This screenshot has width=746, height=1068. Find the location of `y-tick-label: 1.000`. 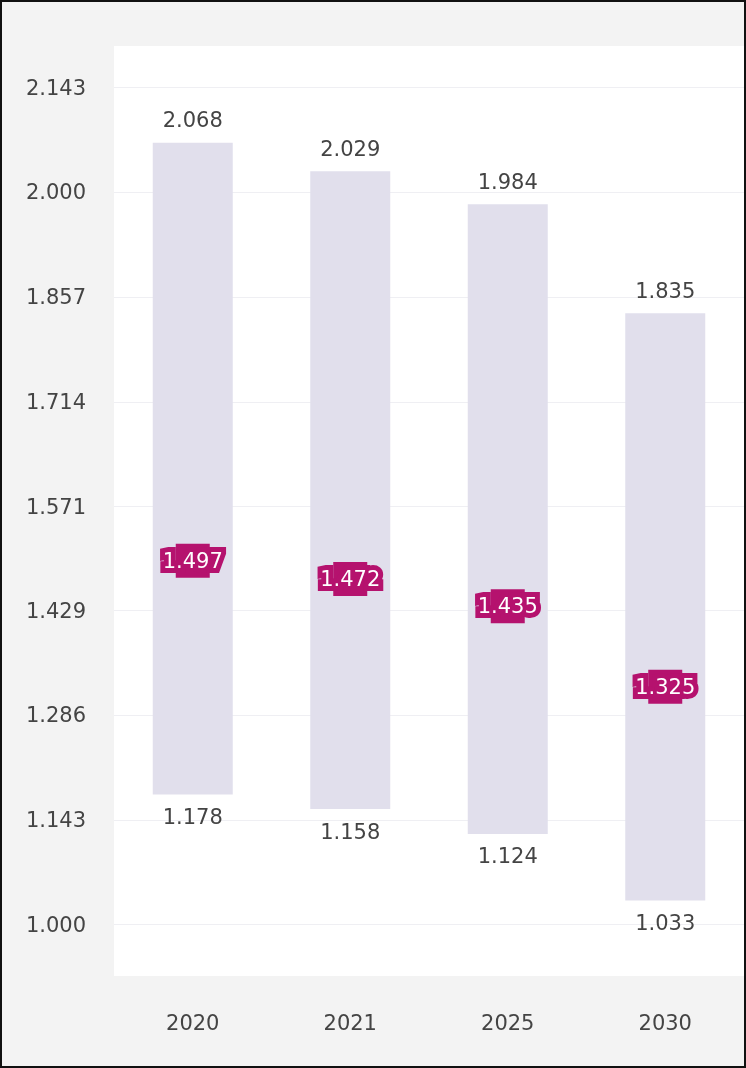

y-tick-label: 1.000 is located at coordinates (55, 924).